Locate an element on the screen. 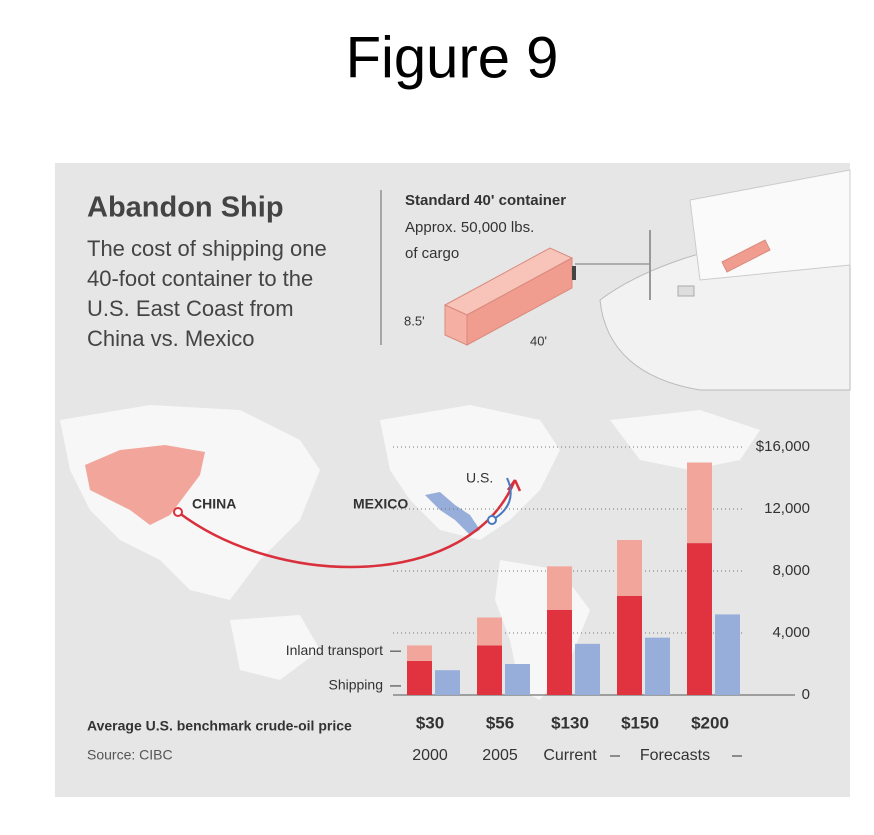 Image resolution: width=874 pixels, height=835 pixels. container-text: of cargo is located at coordinates (432, 253).